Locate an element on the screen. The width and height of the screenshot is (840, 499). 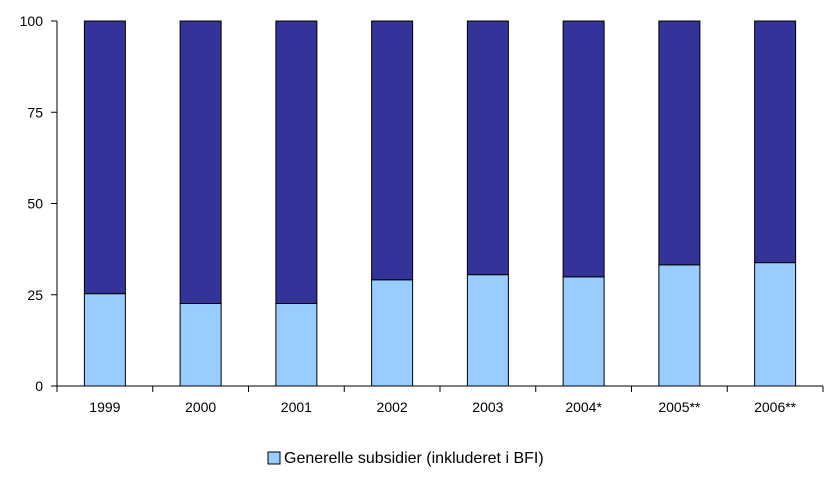
y-axis: 0 25 50 75 100 is located at coordinates (39, 203).